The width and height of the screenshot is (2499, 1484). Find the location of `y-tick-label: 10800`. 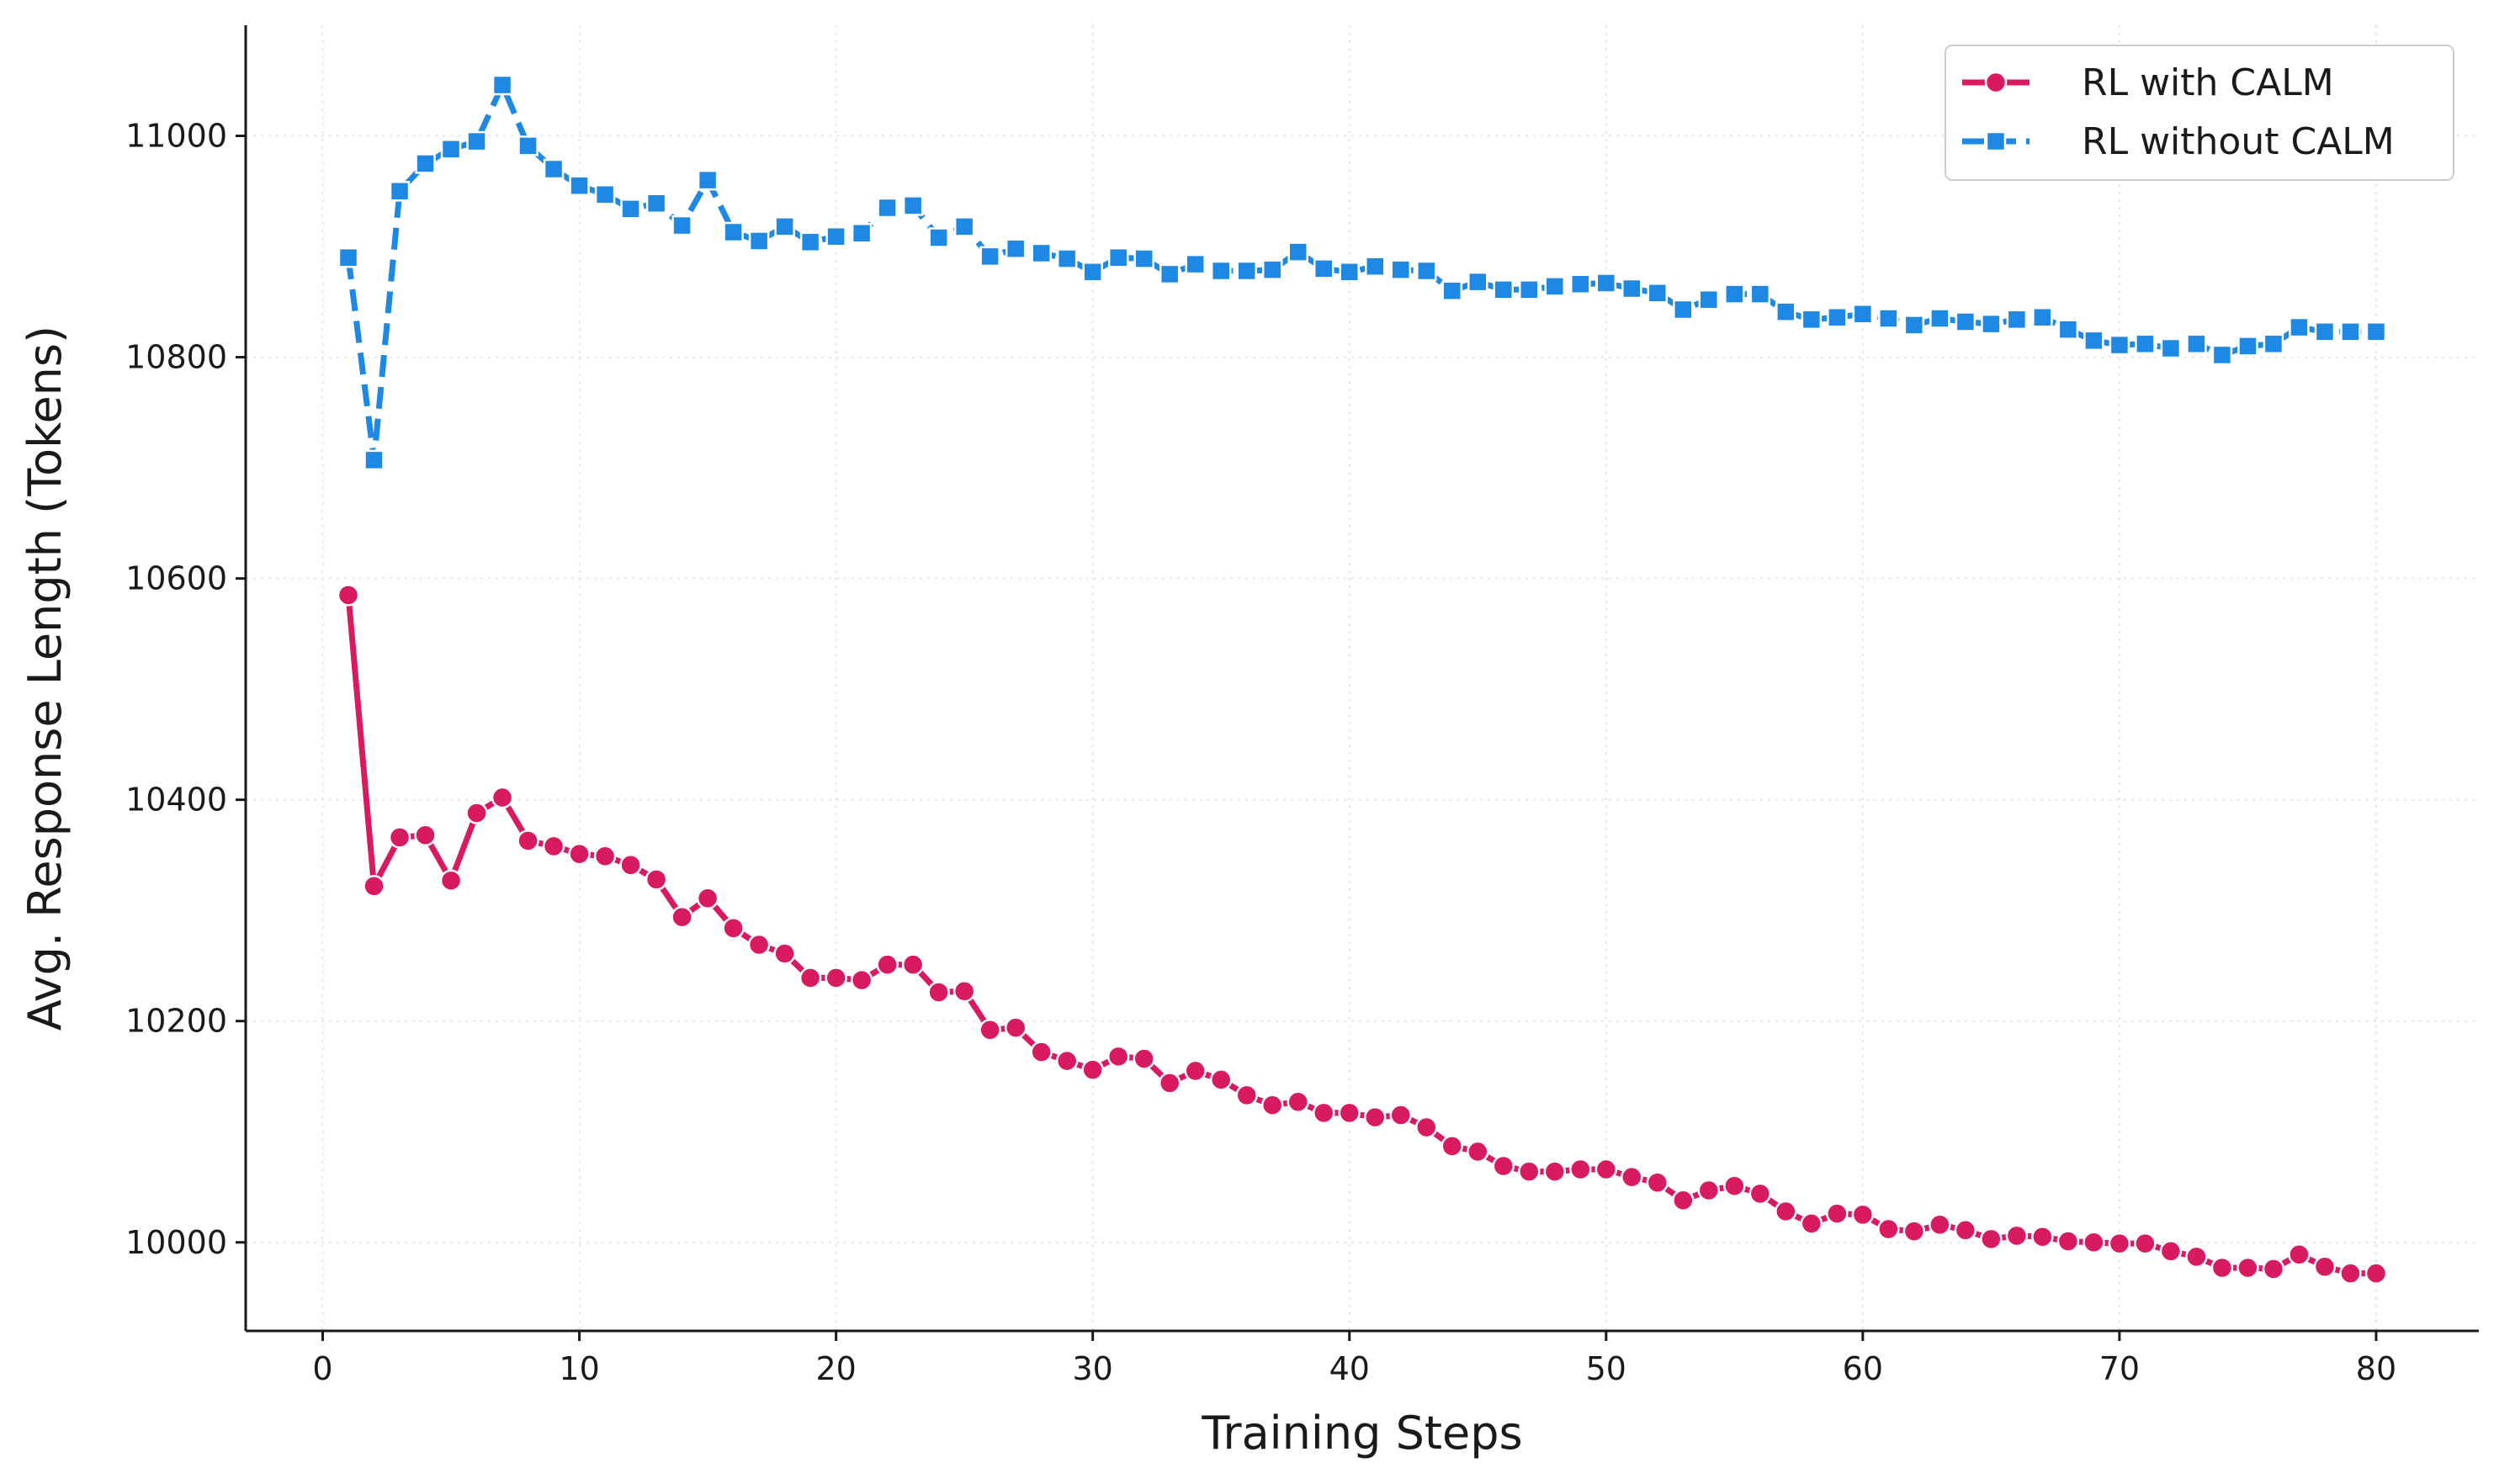

y-tick-label: 10800 is located at coordinates (176, 357).